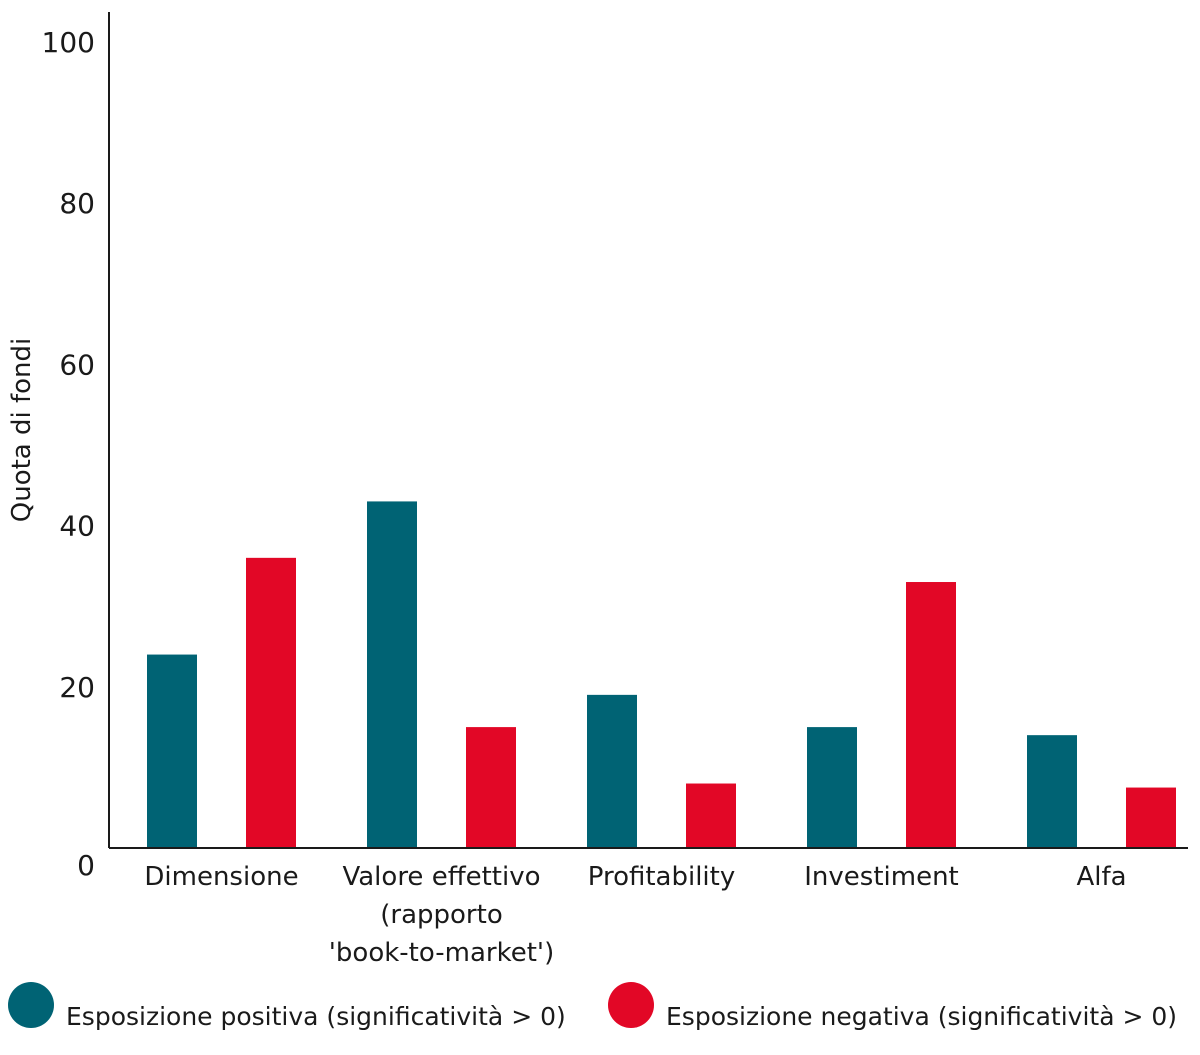 This screenshot has height=1055, width=1200. I want to click on y-axis-ticks: 0 20 40 60 80 100, so click(68, 454).